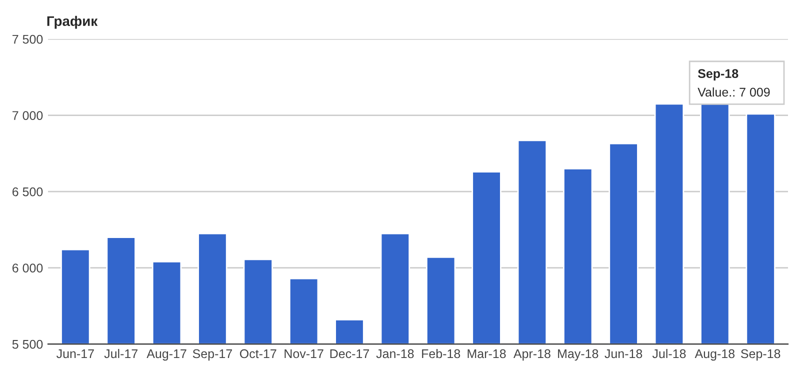 The image size is (800, 372). I want to click on x-tick-label: Aug-18, so click(714, 355).